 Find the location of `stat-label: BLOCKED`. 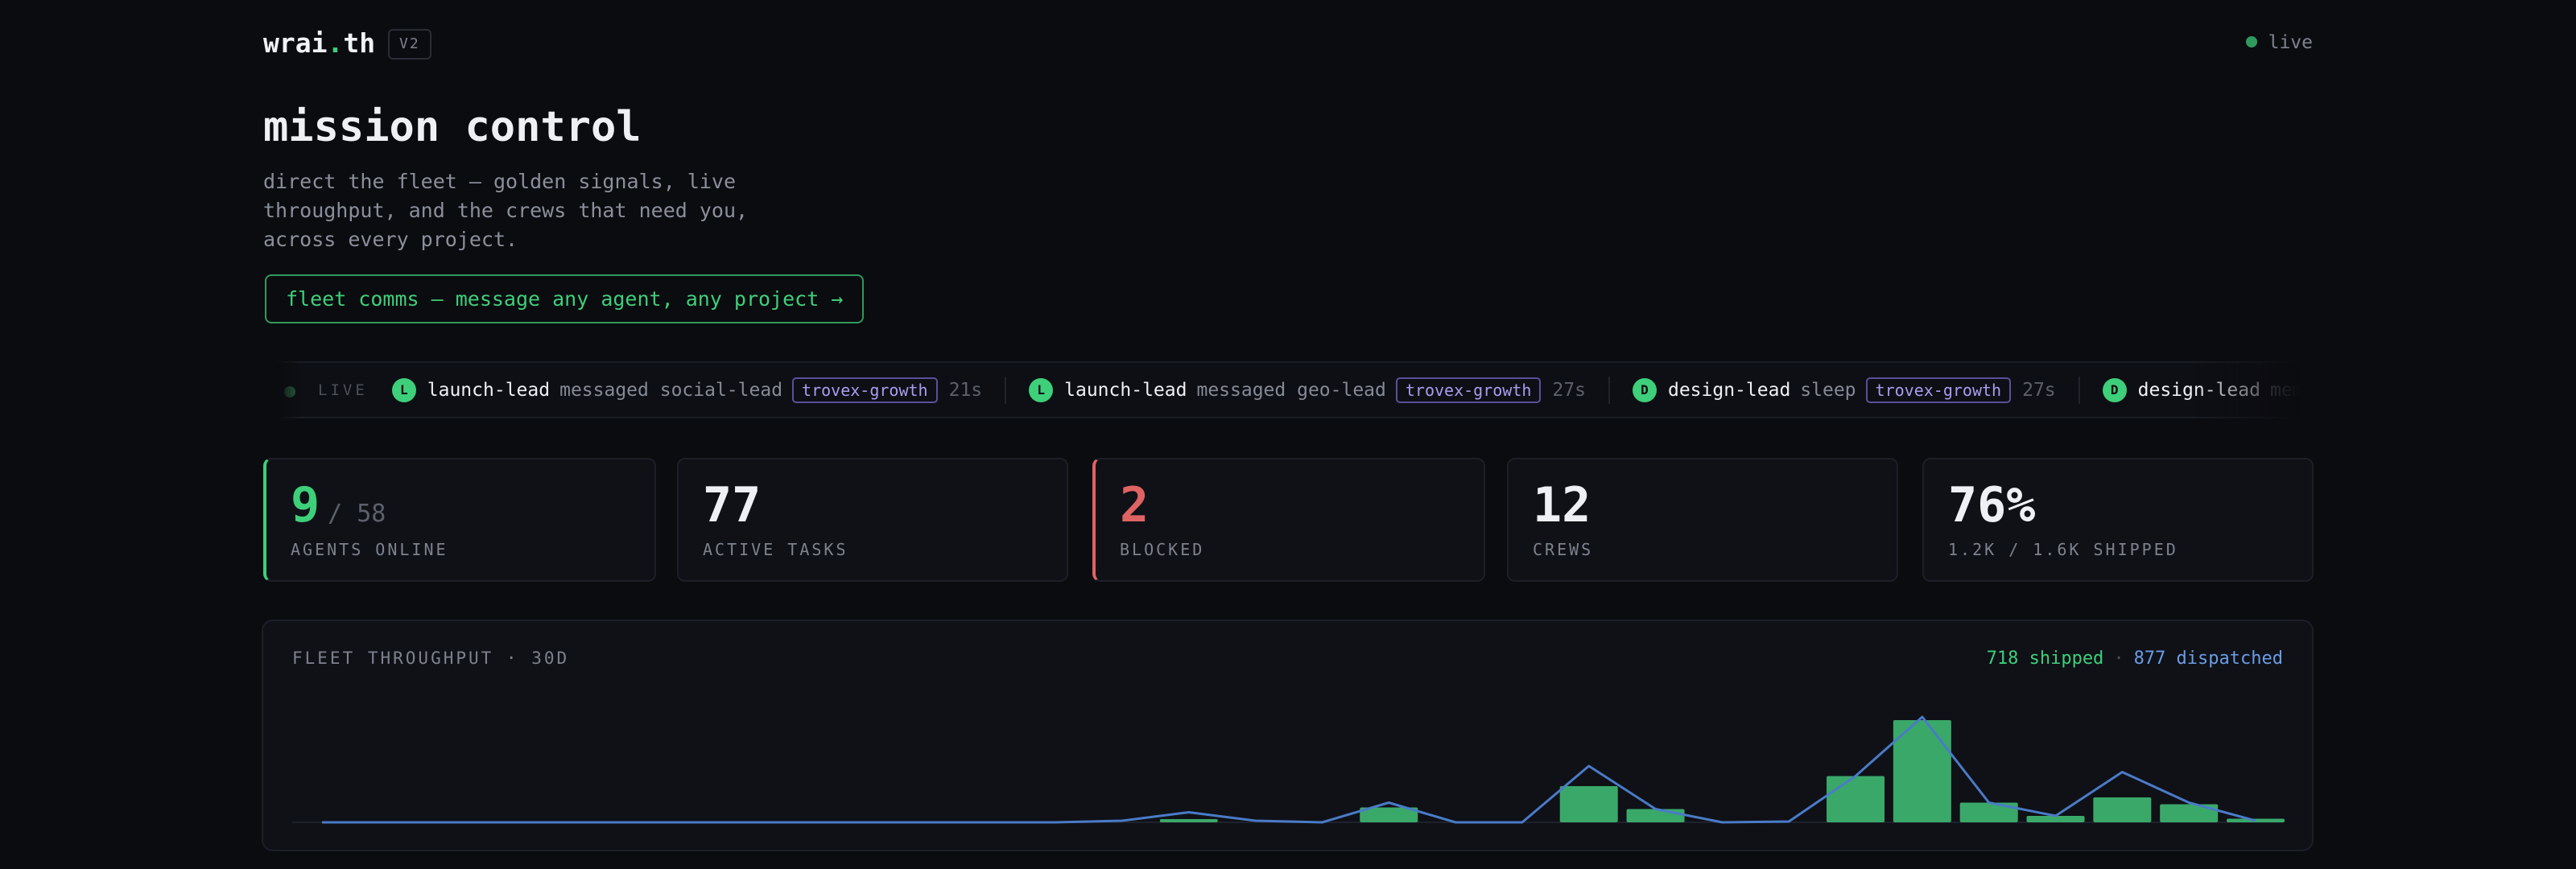

stat-label: BLOCKED is located at coordinates (1162, 549).